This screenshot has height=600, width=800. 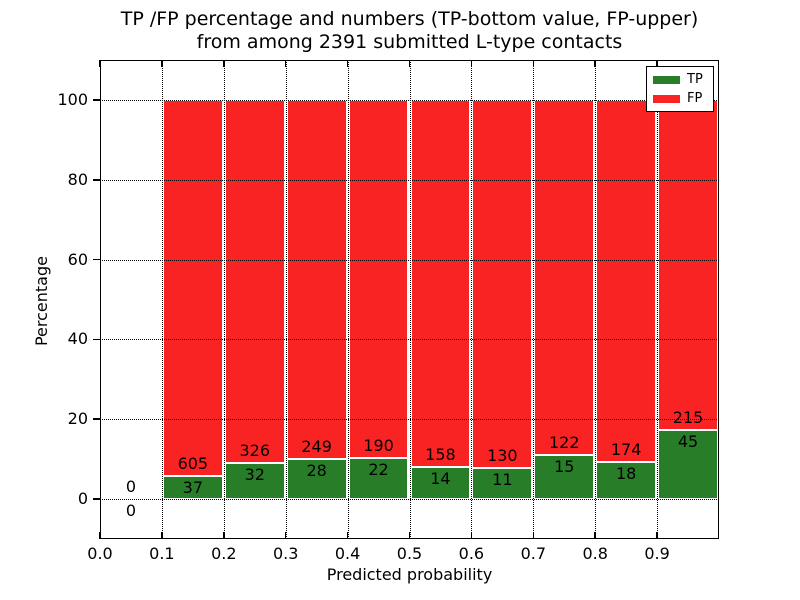 What do you see at coordinates (595, 553) in the screenshot?
I see `x-tick-label: 0.8` at bounding box center [595, 553].